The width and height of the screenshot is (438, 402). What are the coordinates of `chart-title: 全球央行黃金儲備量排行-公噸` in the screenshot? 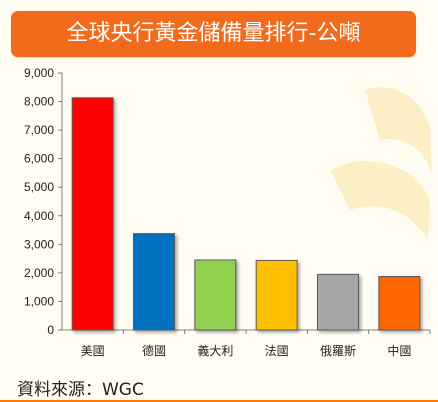 It's located at (213, 34).